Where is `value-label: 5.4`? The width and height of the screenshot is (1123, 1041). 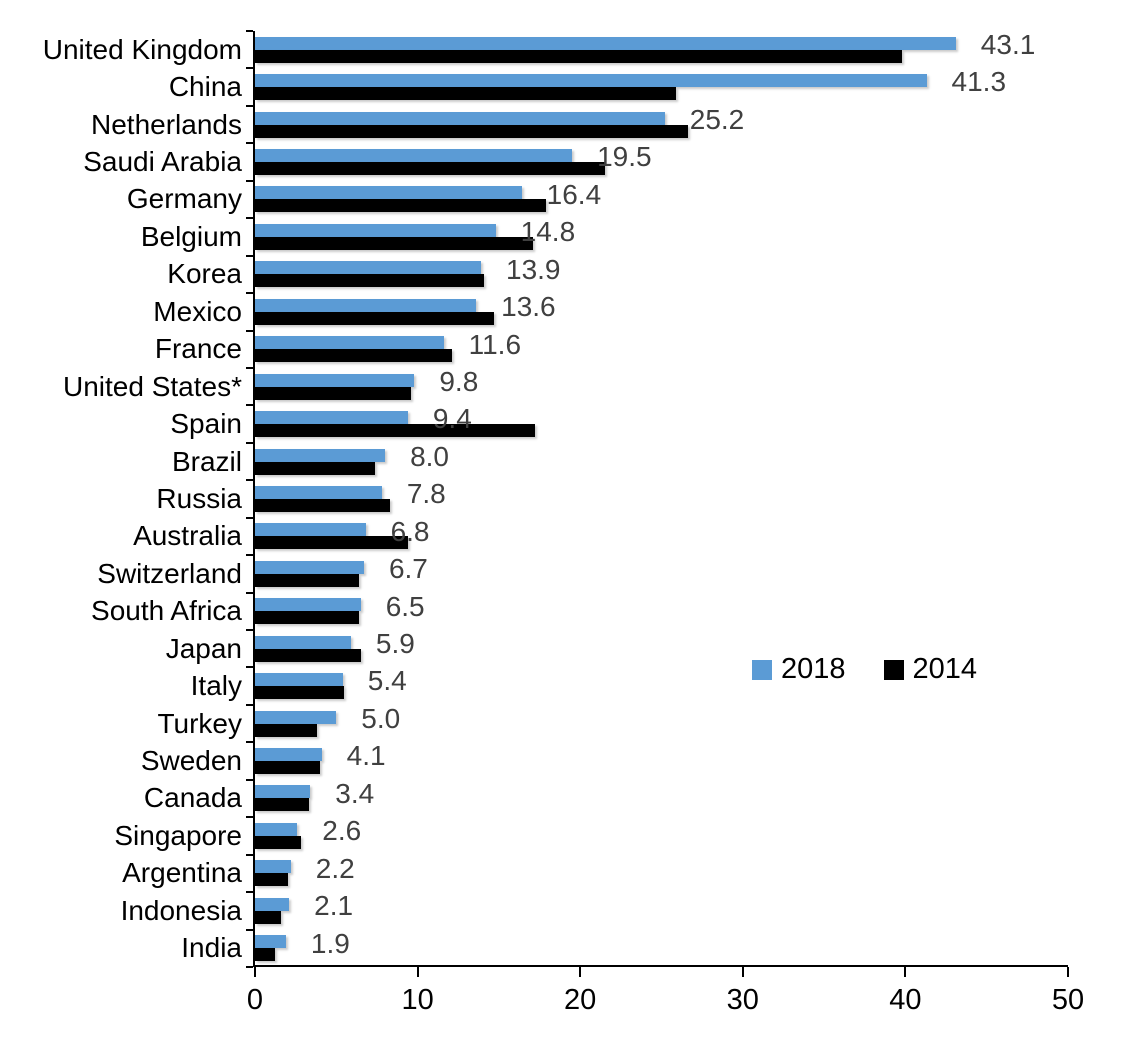 value-label: 5.4 is located at coordinates (387, 681).